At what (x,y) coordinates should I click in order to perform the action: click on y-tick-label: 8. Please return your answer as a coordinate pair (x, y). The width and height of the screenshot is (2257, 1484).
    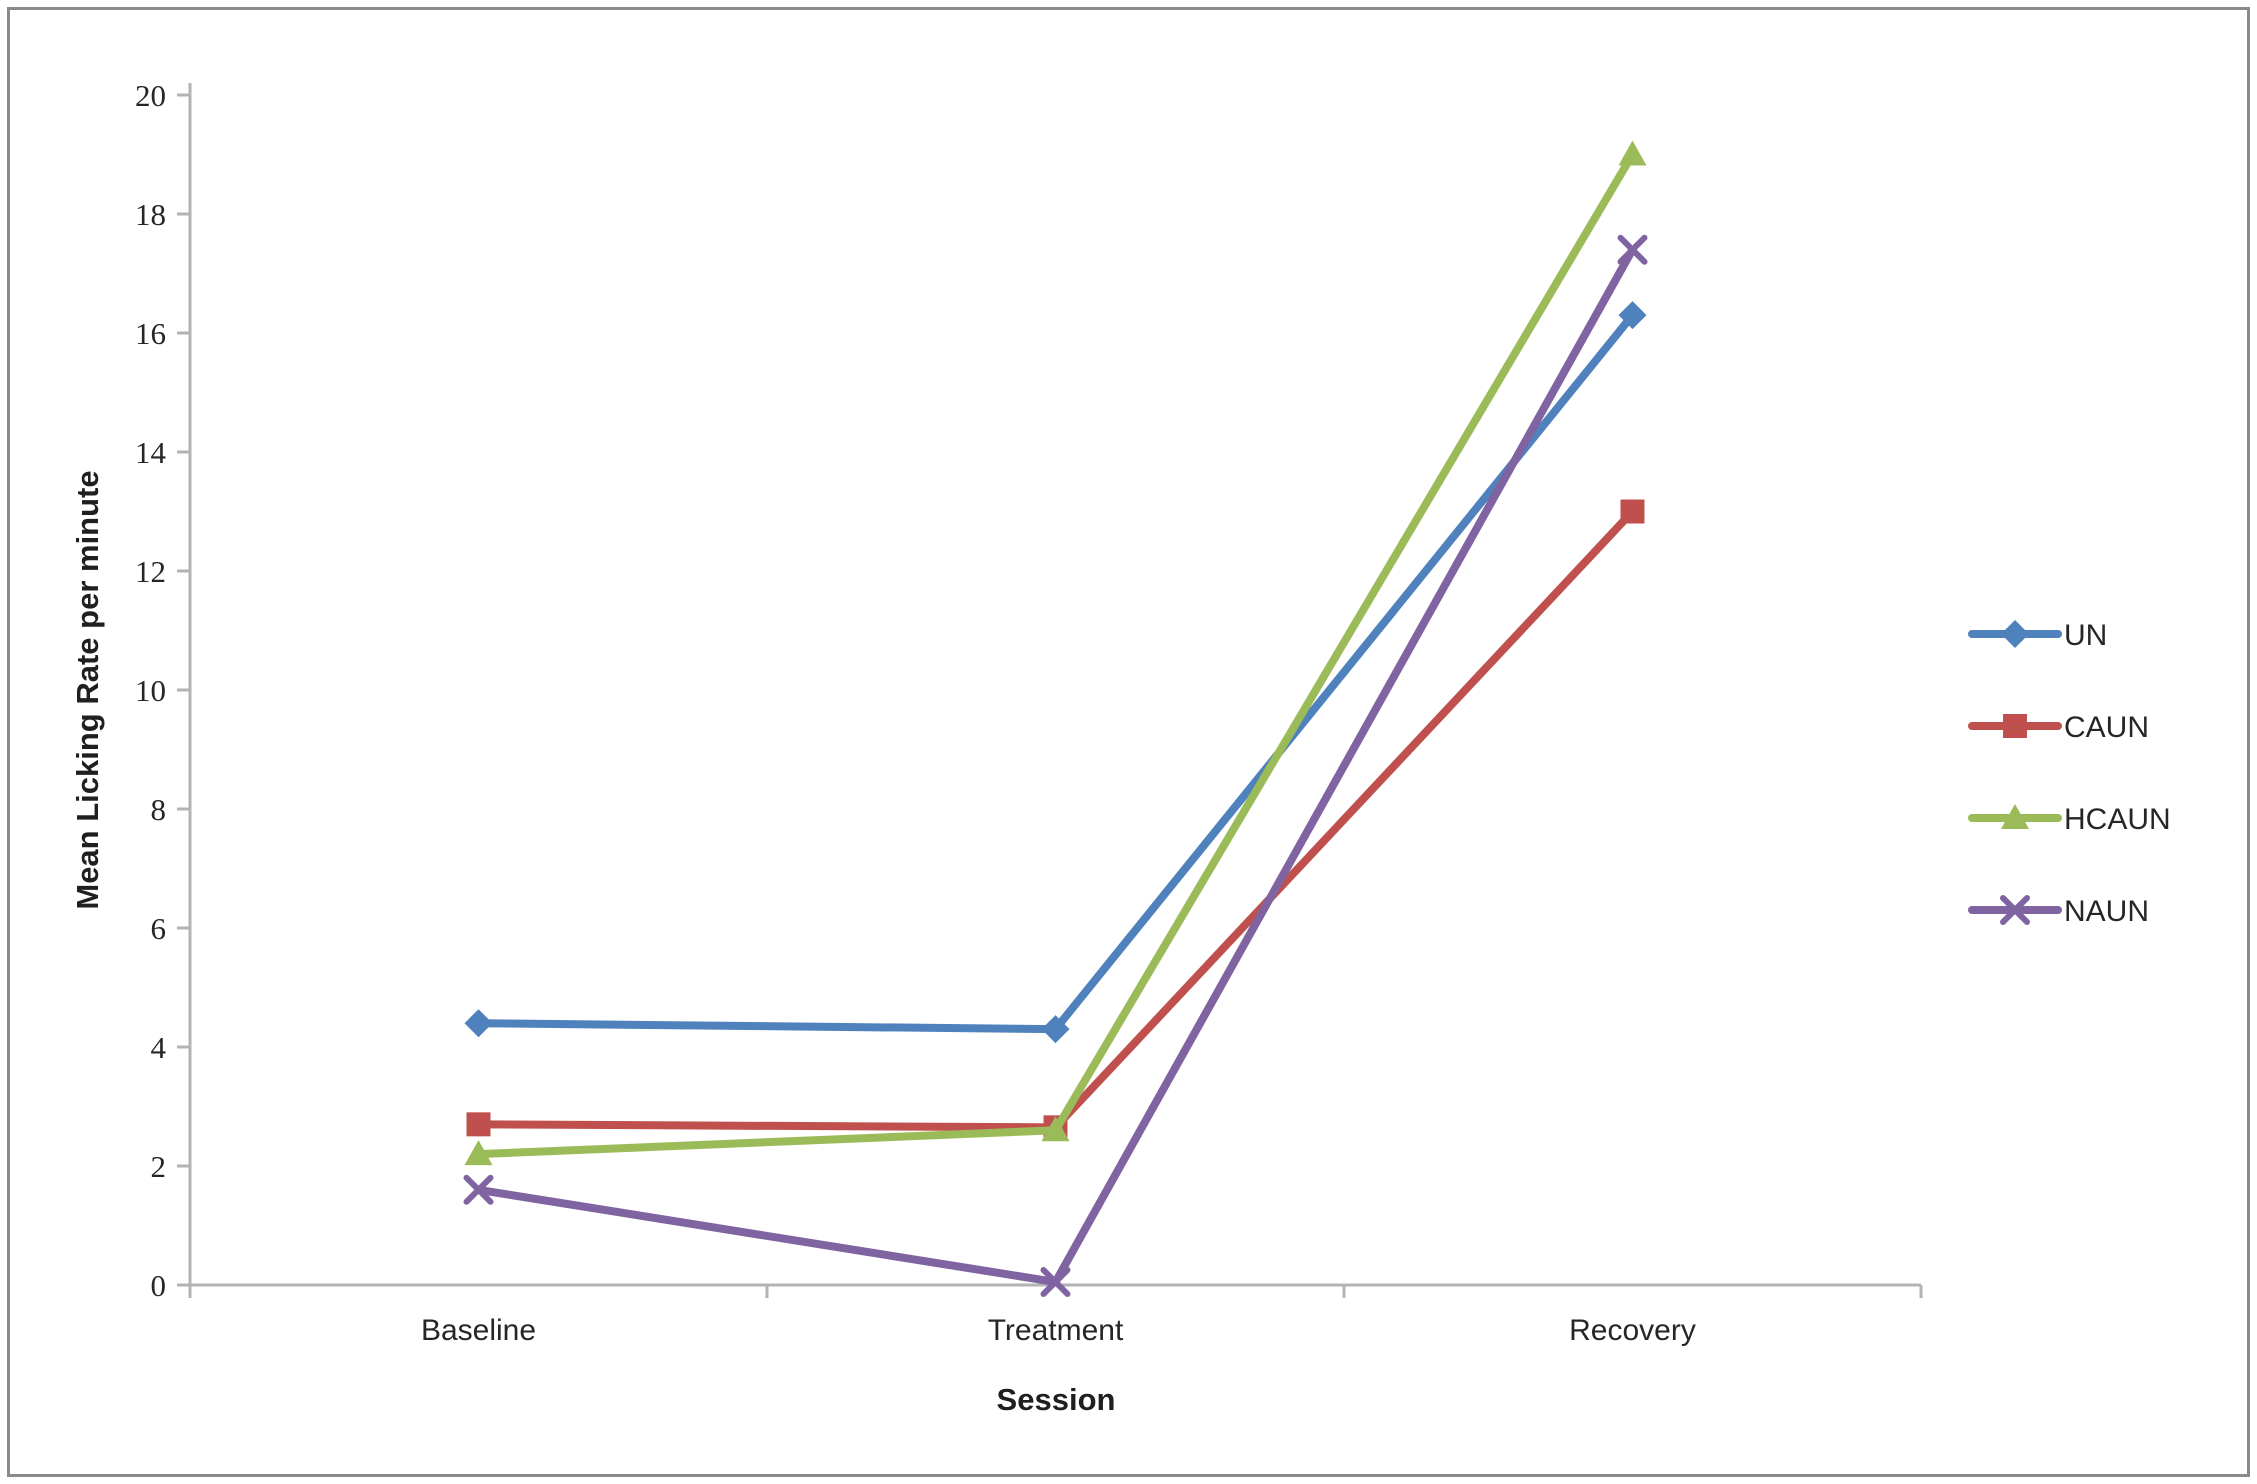
    Looking at the image, I should click on (159, 809).